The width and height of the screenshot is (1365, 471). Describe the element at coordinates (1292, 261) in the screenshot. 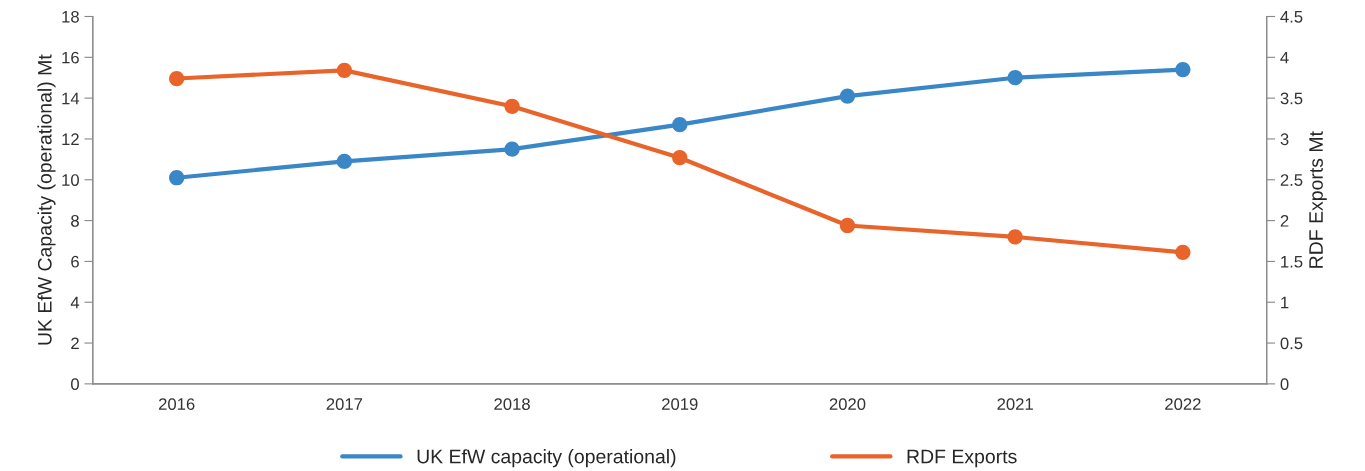

I see `y2-tick-label: 1.5` at that location.